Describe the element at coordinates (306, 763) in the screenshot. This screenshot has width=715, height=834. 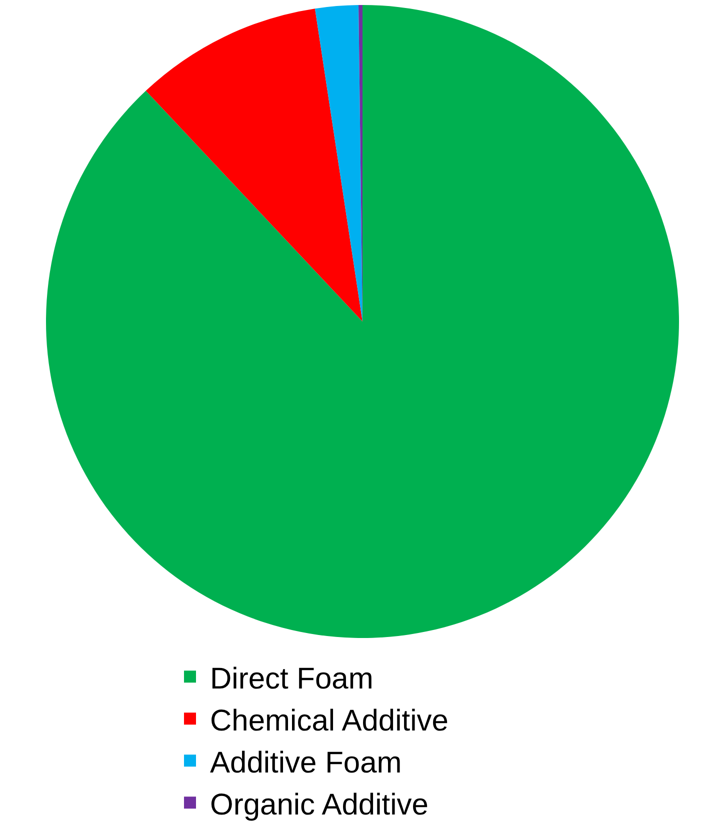
I see `legend-label: Additive Foam` at that location.